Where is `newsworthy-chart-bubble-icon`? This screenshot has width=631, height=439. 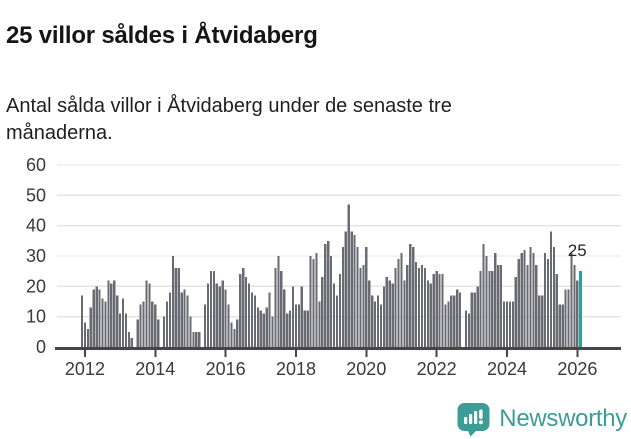
newsworthy-chart-bubble-icon is located at coordinates (473, 419).